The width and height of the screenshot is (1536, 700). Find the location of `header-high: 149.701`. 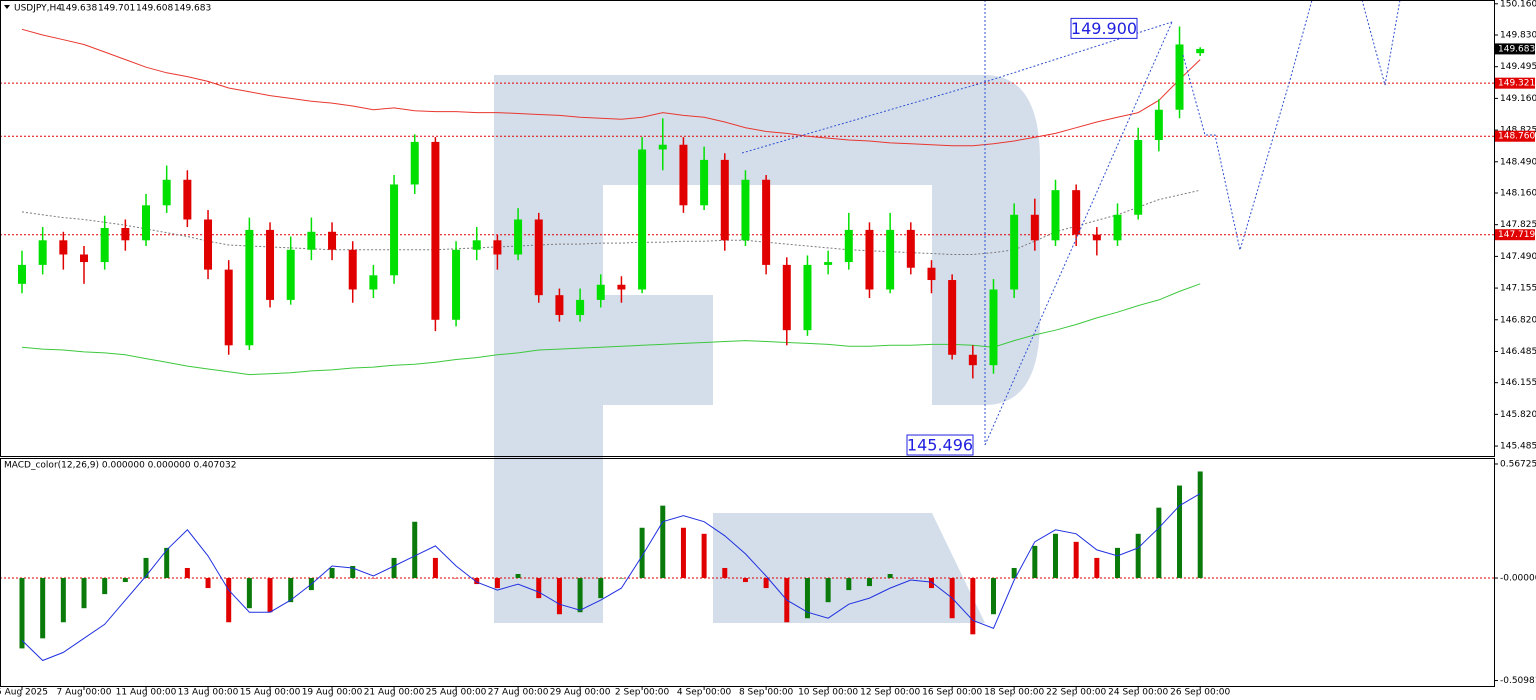

header-high: 149.701 is located at coordinates (116, 9).